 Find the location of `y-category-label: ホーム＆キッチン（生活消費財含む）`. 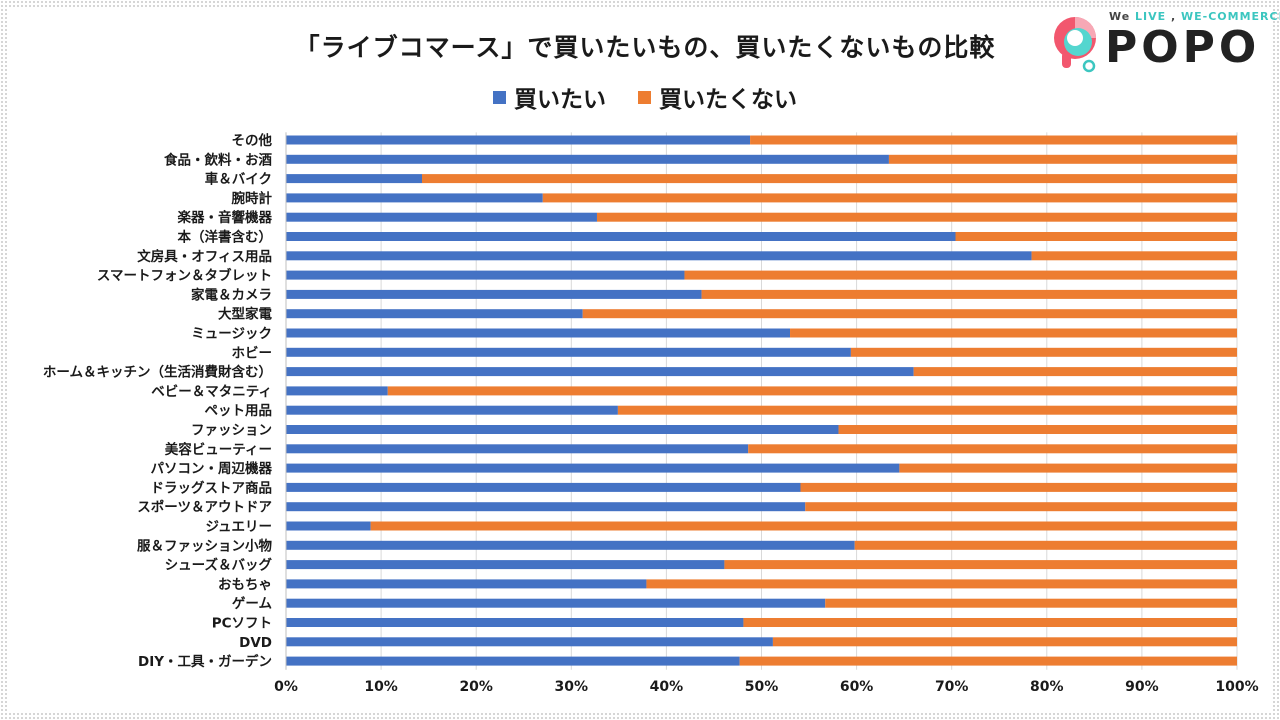

y-category-label: ホーム＆キッチン（生活消費財含む） is located at coordinates (157, 372).